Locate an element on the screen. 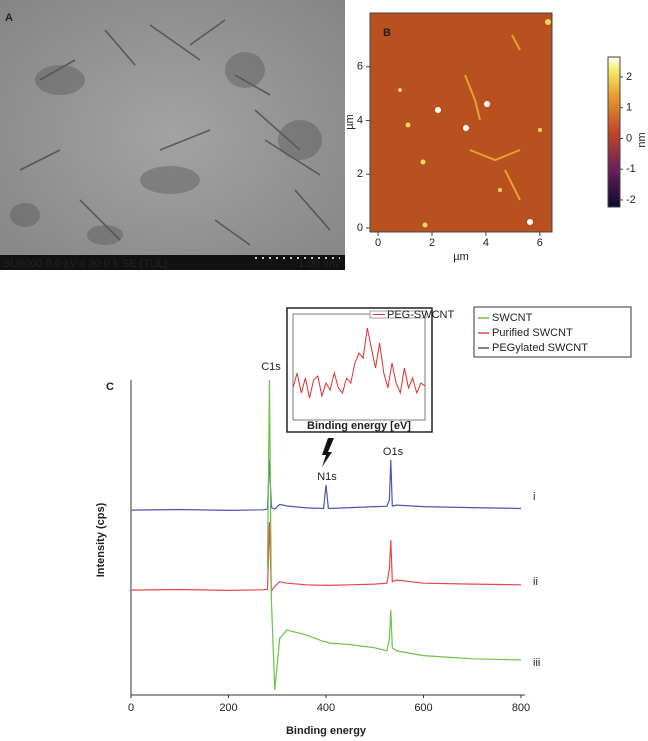  inset-frame is located at coordinates (359, 370).